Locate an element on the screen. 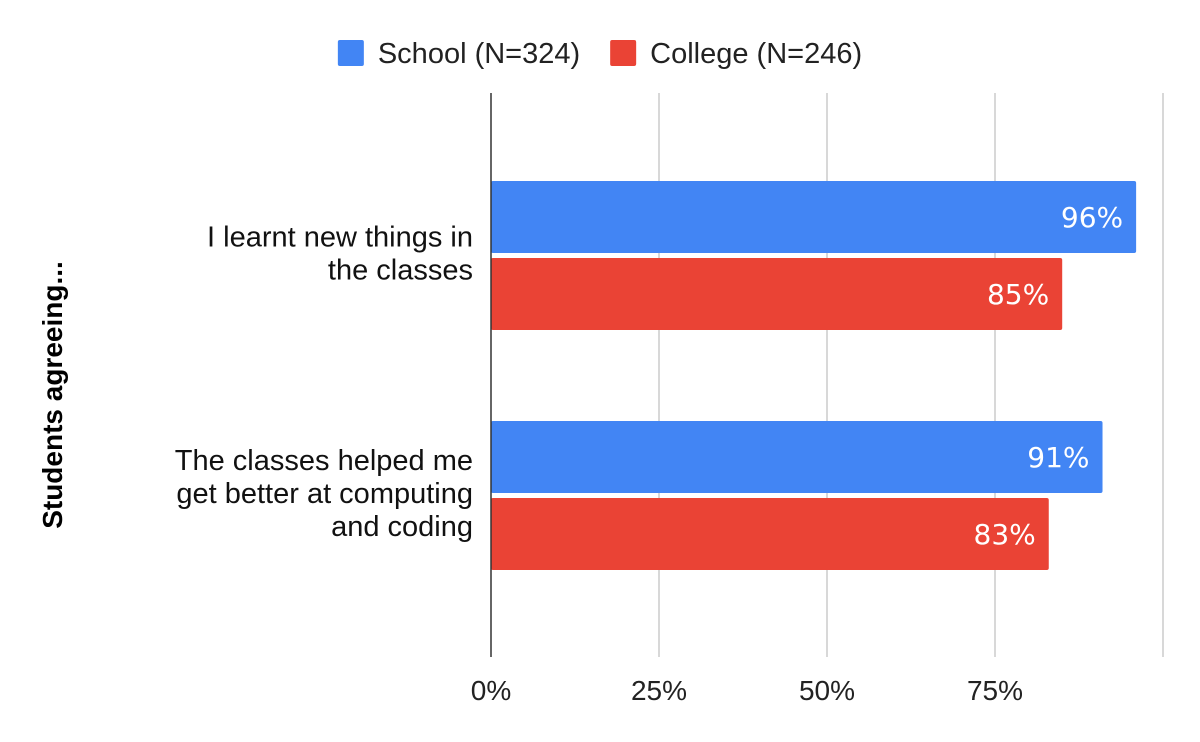  x-tick-label: 75% is located at coordinates (995, 690).